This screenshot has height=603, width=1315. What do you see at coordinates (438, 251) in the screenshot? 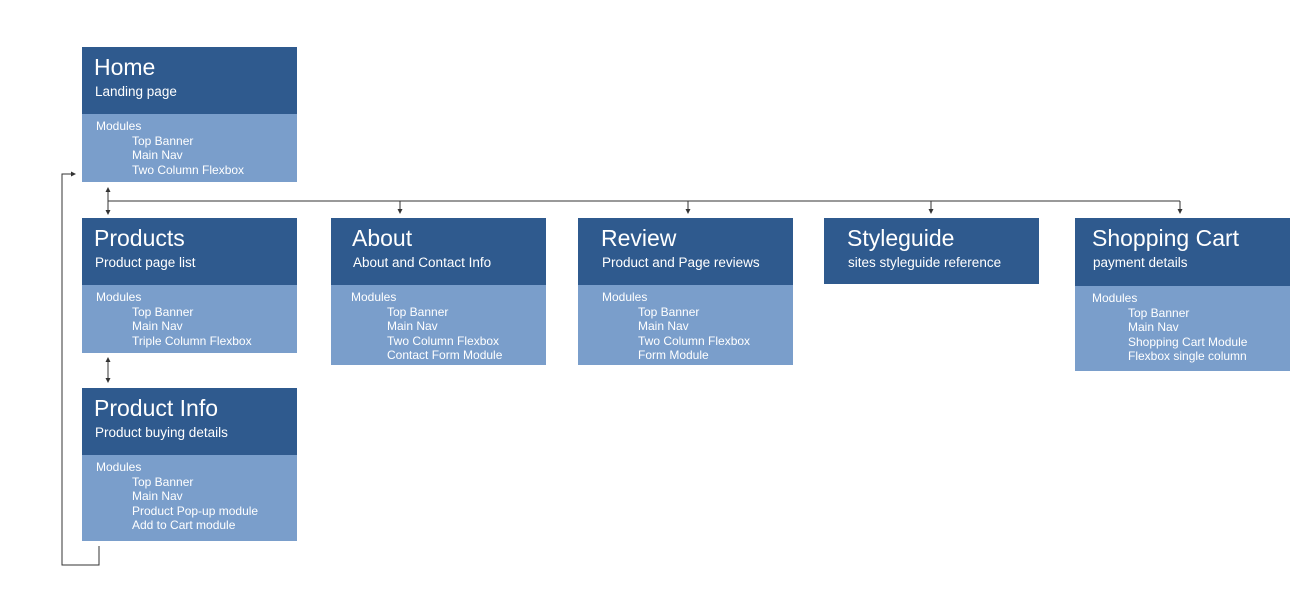
I see `node-header: About About and Contact Info` at bounding box center [438, 251].